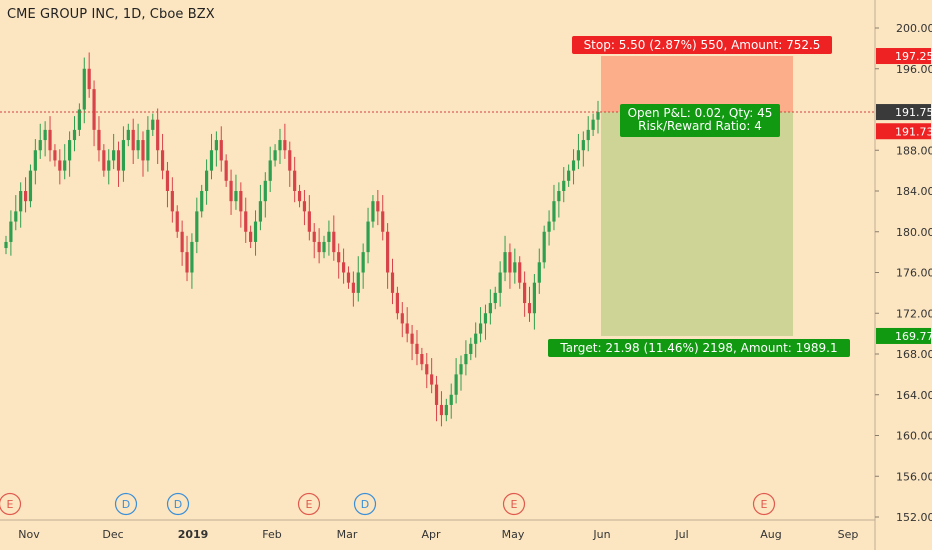  Describe the element at coordinates (601, 534) in the screenshot. I see `time-label: Jun` at that location.